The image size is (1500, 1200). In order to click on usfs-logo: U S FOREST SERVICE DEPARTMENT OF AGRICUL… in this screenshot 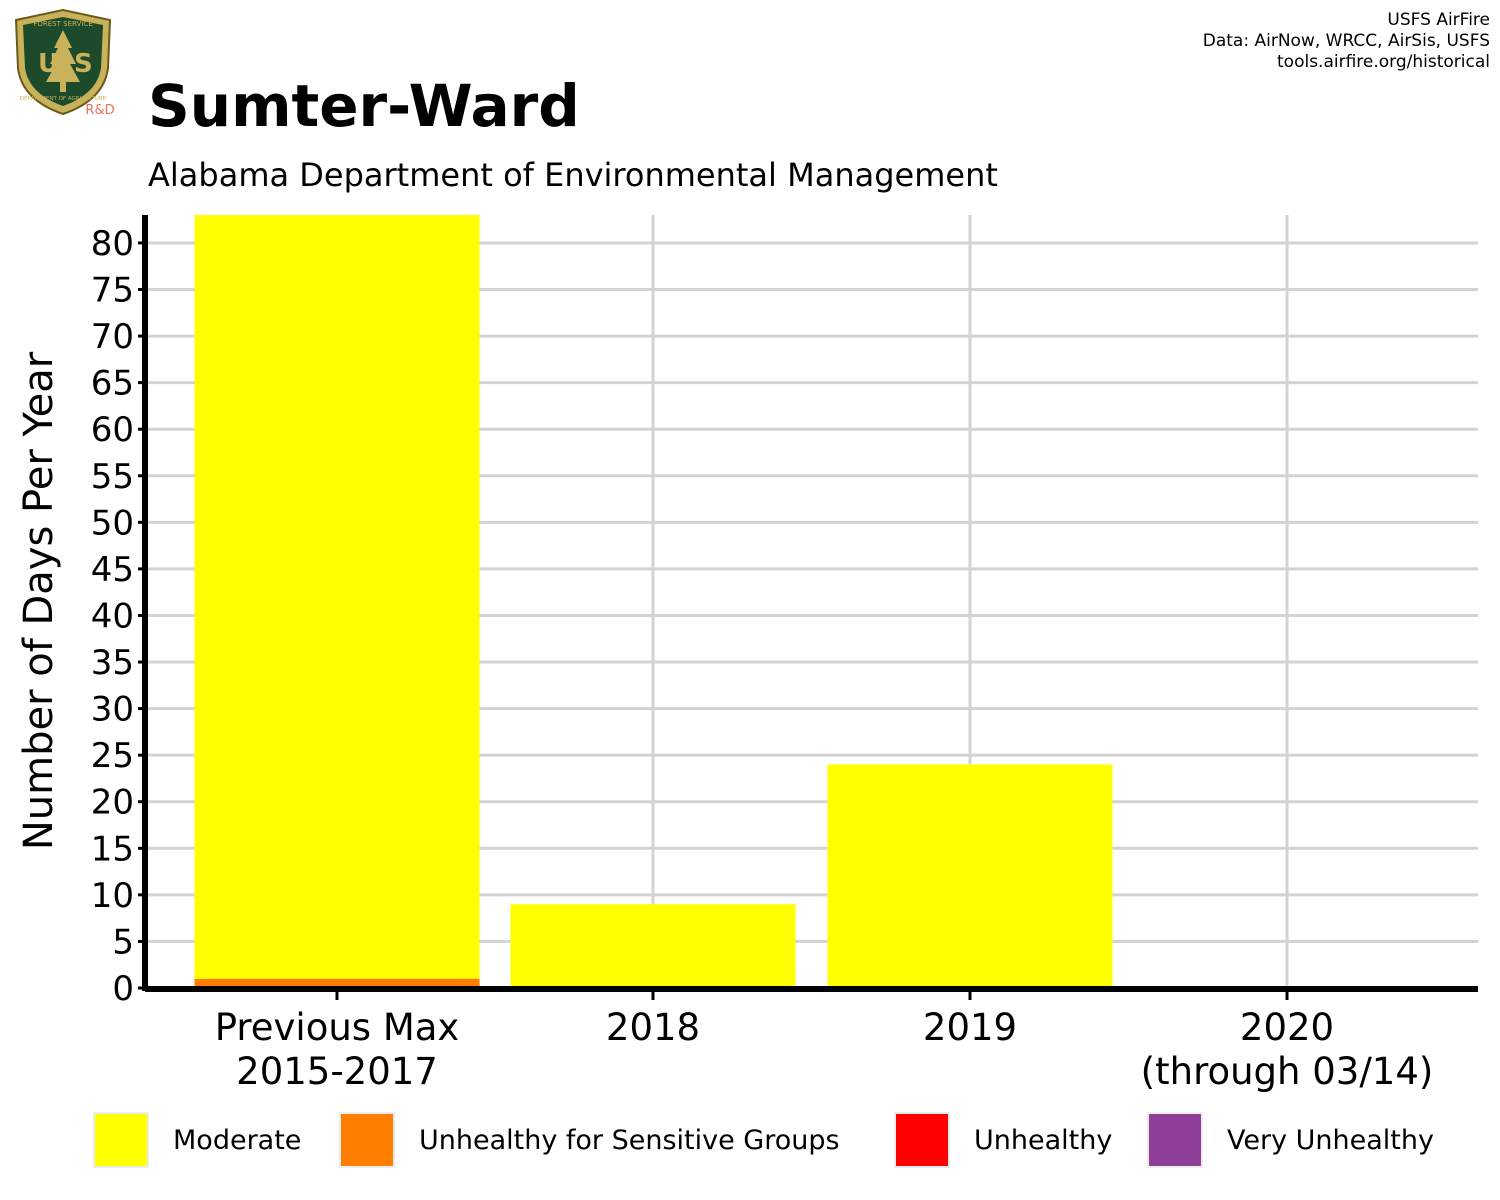, I will do `click(63, 63)`.